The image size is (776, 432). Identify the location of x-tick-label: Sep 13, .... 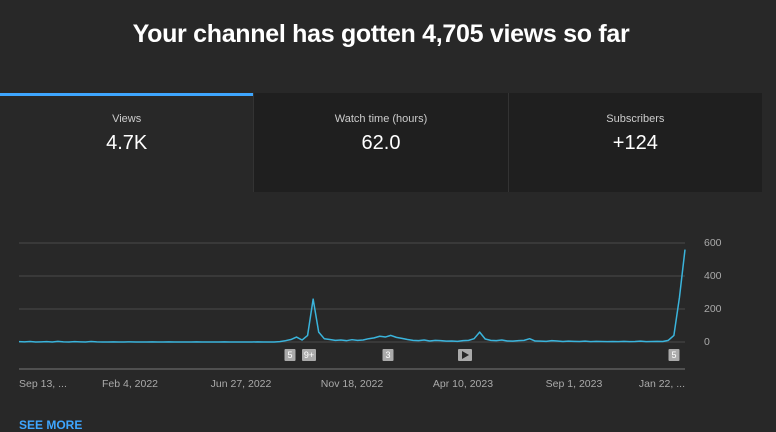
(43, 384).